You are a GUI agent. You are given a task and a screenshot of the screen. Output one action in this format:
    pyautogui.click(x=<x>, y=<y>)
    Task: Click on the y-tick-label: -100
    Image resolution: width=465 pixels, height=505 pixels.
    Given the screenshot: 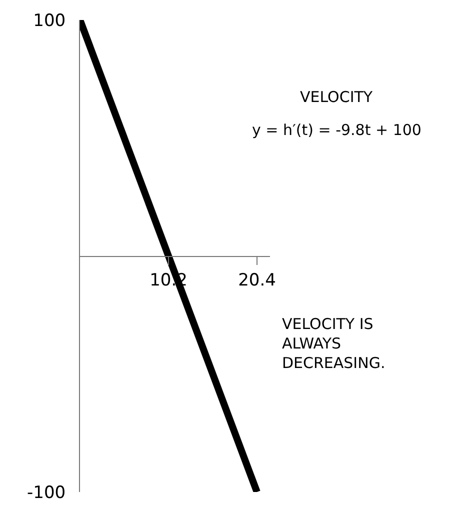 What is the action you would take?
    pyautogui.click(x=46, y=492)
    